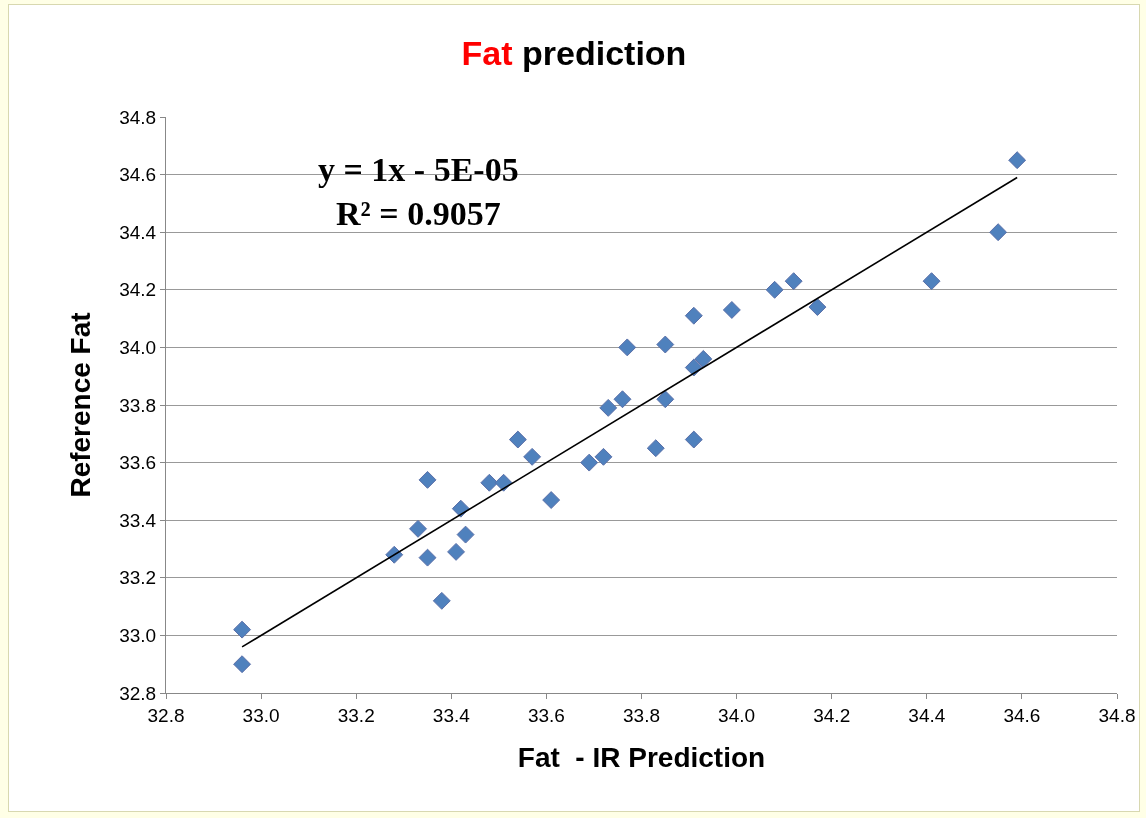  I want to click on x-tick-label: 33.0, so click(261, 715).